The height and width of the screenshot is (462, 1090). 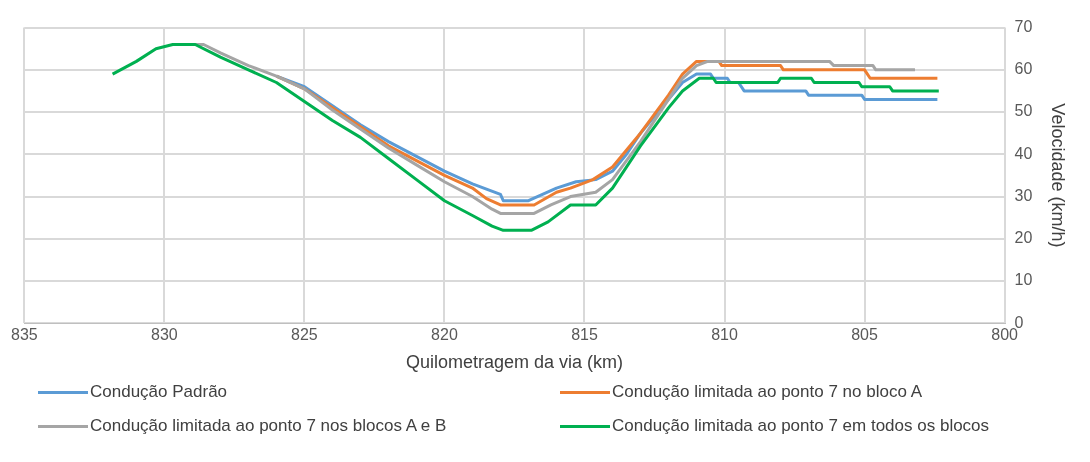 I want to click on x-tick-label: 810, so click(x=724, y=335).